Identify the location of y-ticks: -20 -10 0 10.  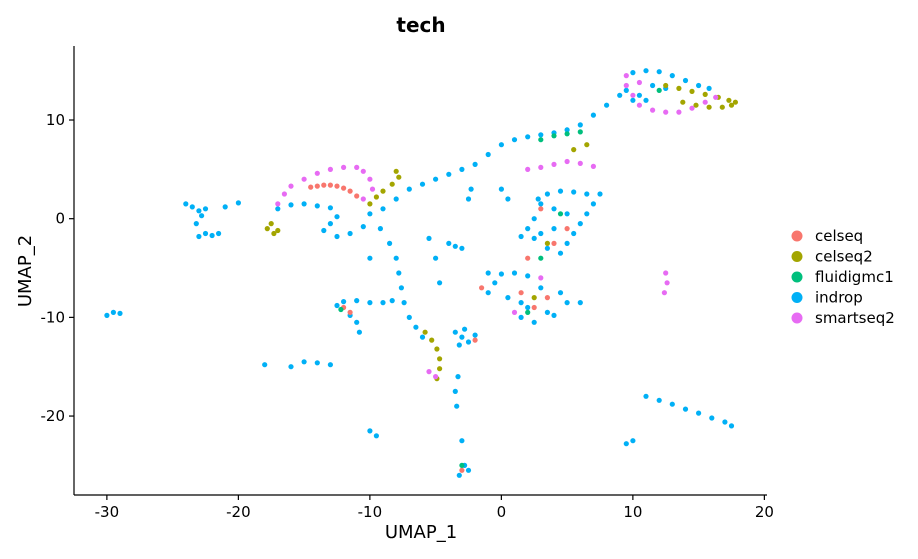
(57, 268).